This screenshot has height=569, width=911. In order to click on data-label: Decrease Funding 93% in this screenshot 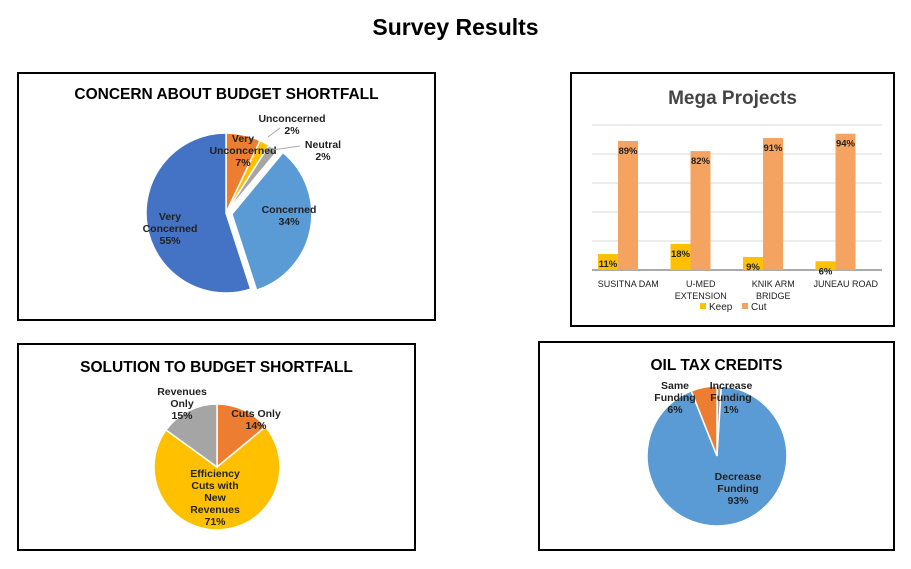, I will do `click(738, 489)`.